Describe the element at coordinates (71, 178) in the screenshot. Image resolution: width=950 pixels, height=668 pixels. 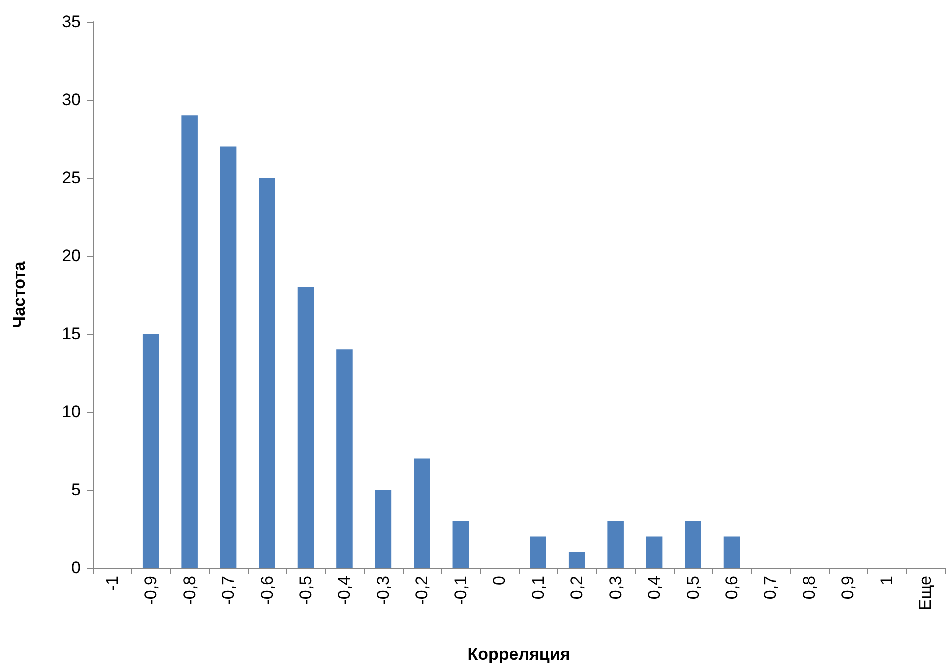
I see `y-tick-label: 25` at that location.